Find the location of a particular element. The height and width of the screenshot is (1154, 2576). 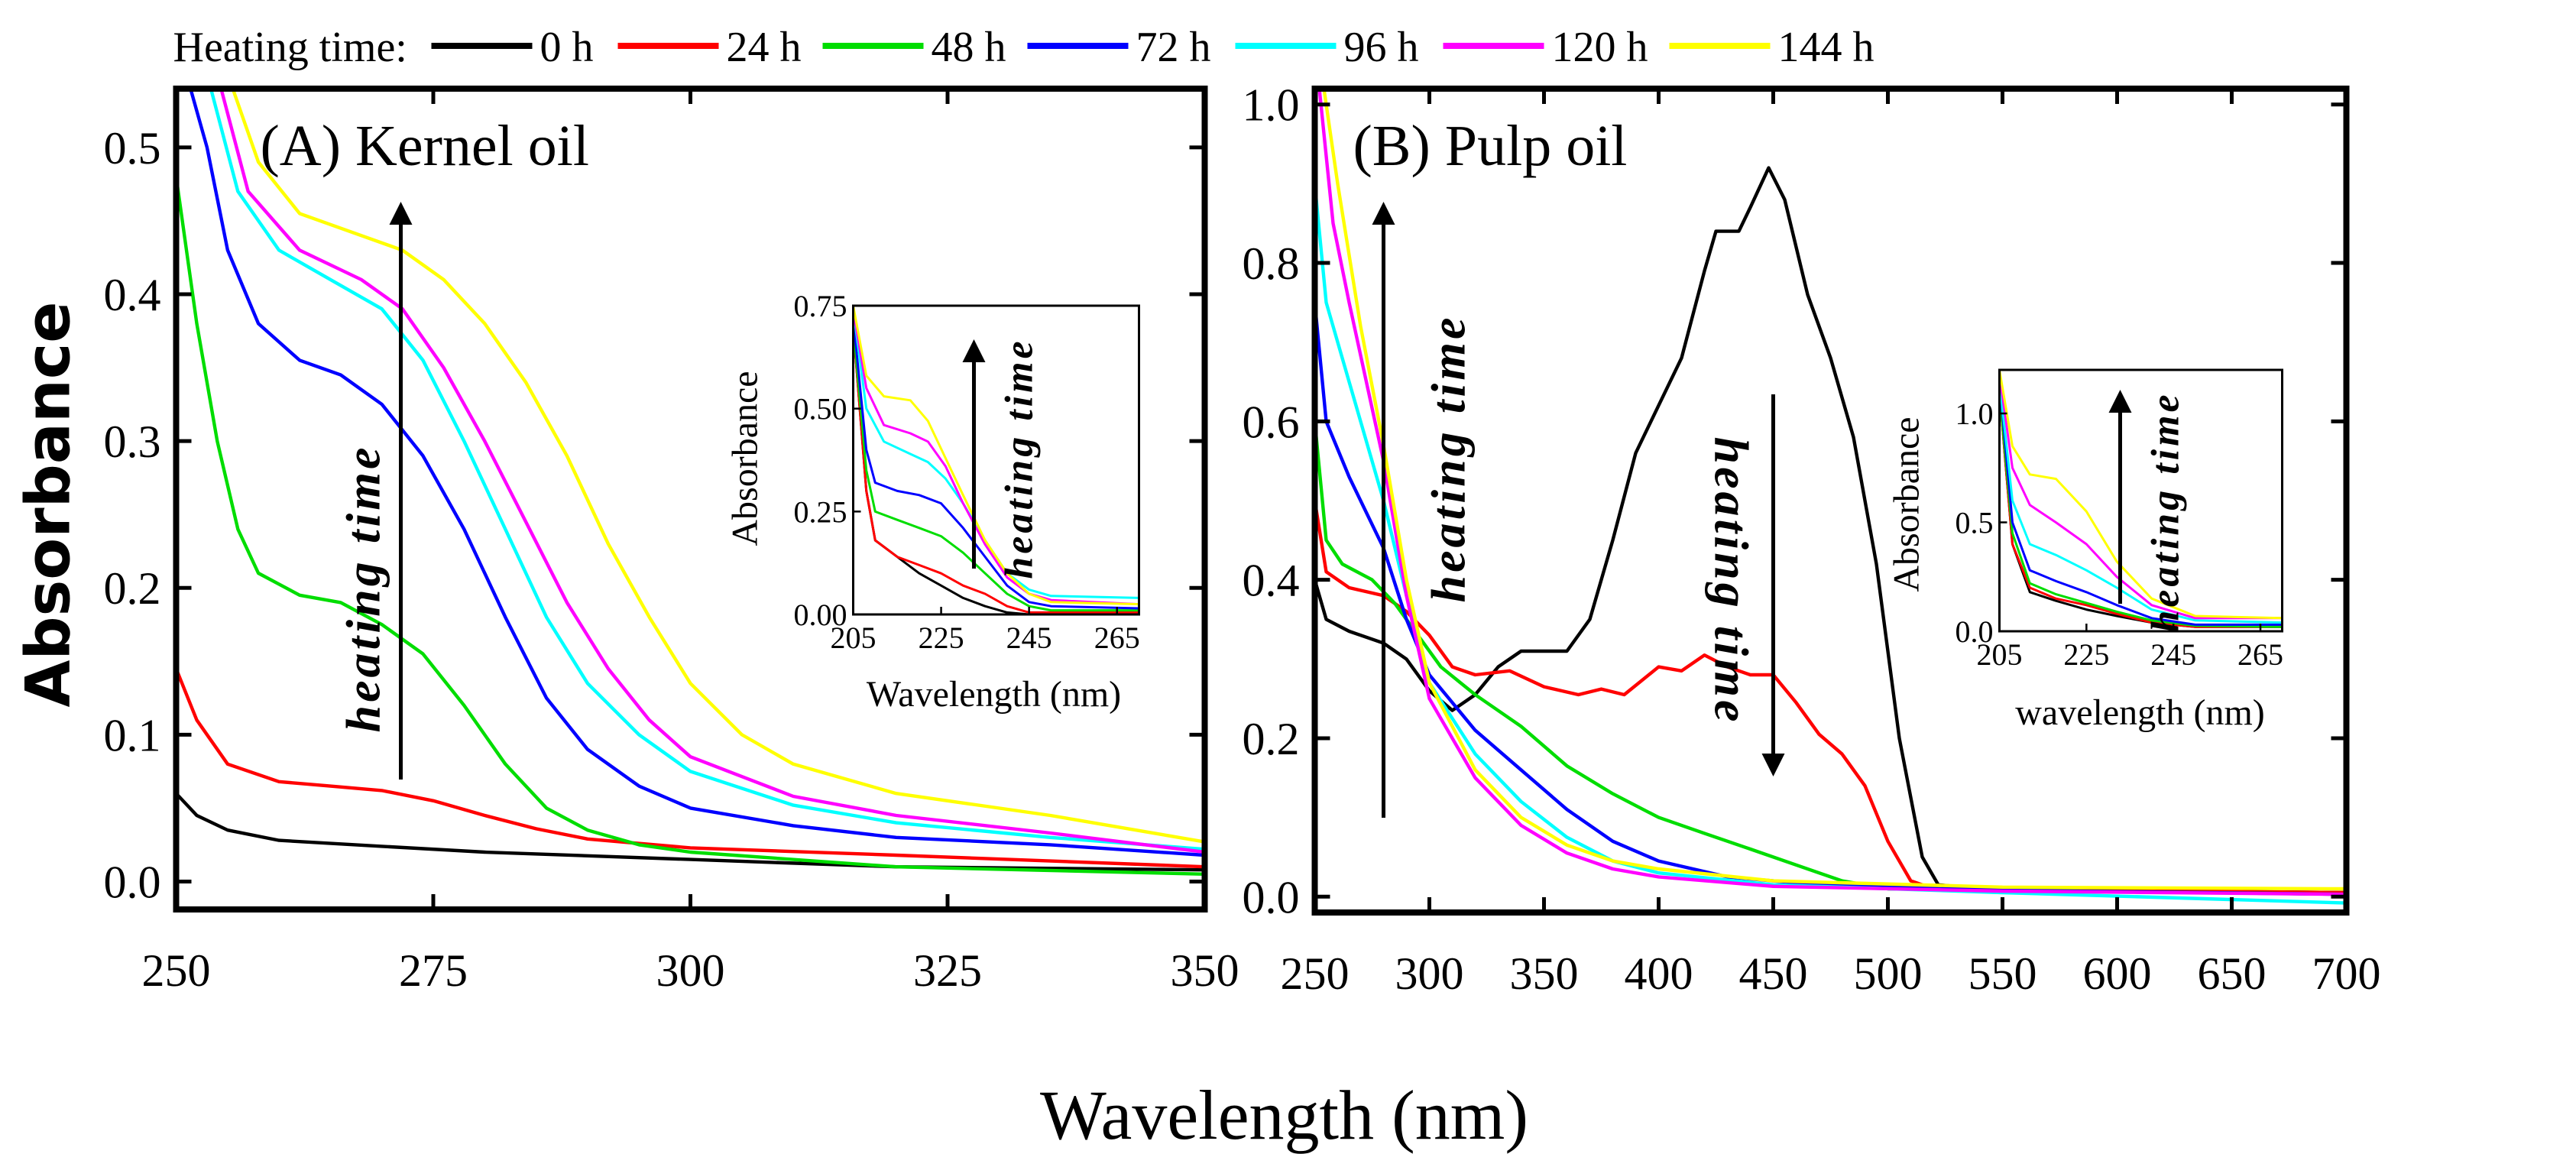

x-tick-label: 700 is located at coordinates (2346, 973).